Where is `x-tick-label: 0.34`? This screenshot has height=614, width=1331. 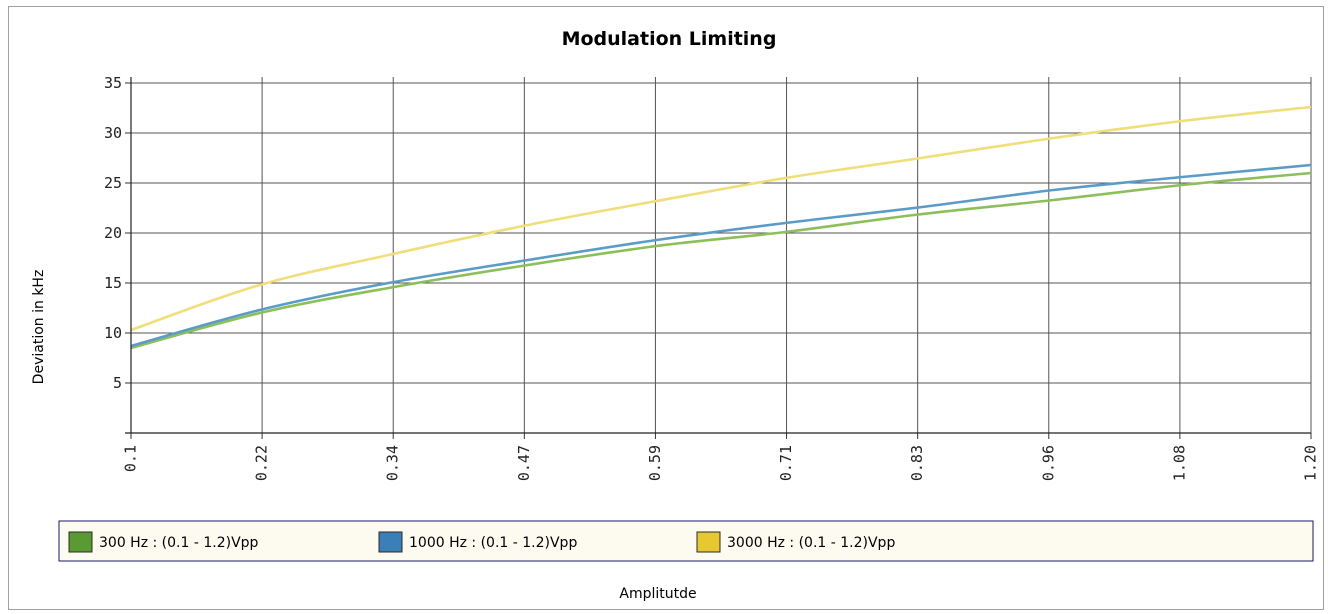 x-tick-label: 0.34 is located at coordinates (393, 463).